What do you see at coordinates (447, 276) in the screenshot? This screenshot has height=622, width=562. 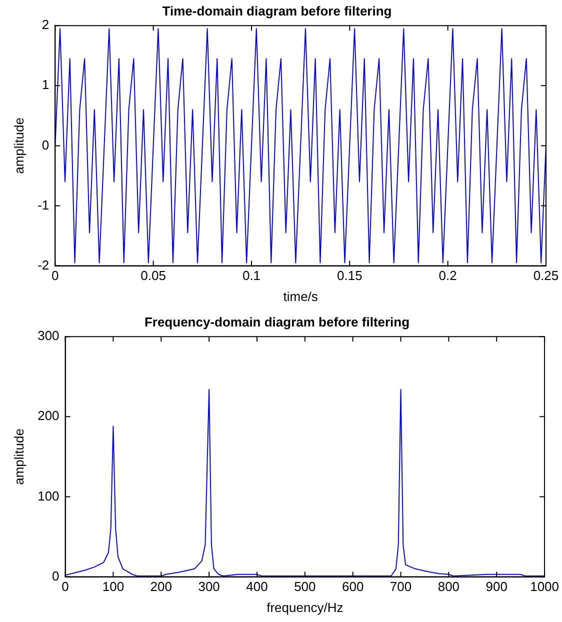 I see `x-tick-label: 0.2` at bounding box center [447, 276].